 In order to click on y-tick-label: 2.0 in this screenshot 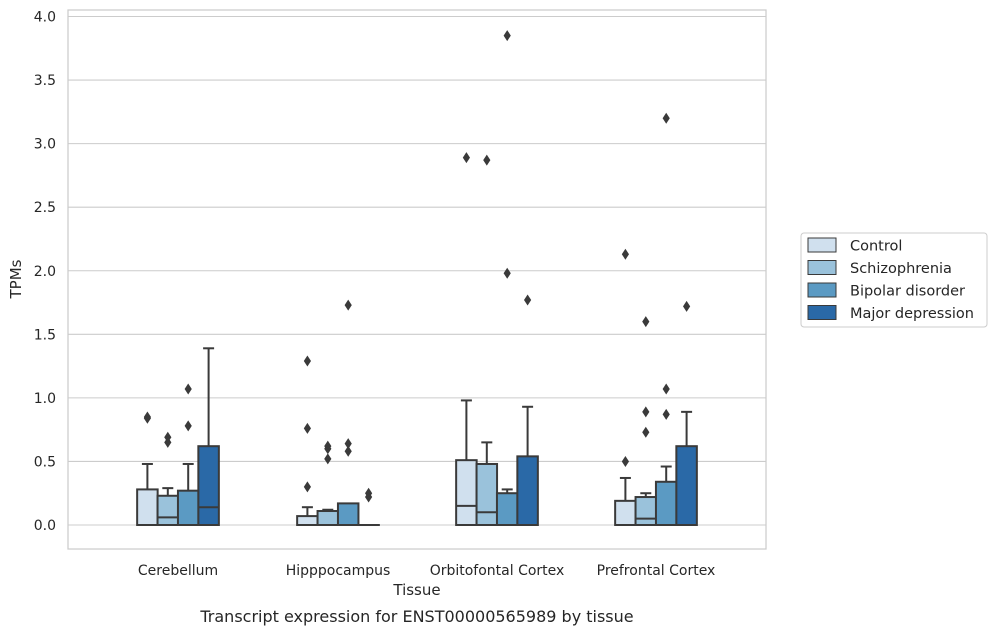, I will do `click(45, 272)`.